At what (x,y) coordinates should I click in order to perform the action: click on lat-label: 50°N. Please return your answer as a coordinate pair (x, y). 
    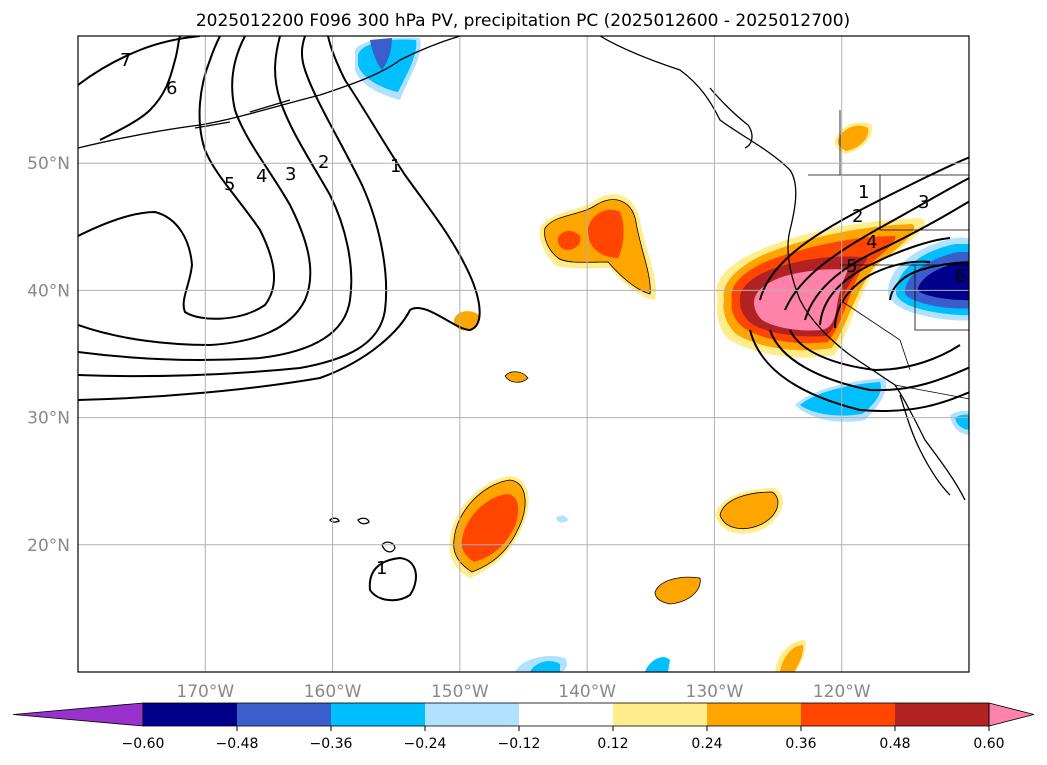
    Looking at the image, I should click on (48, 164).